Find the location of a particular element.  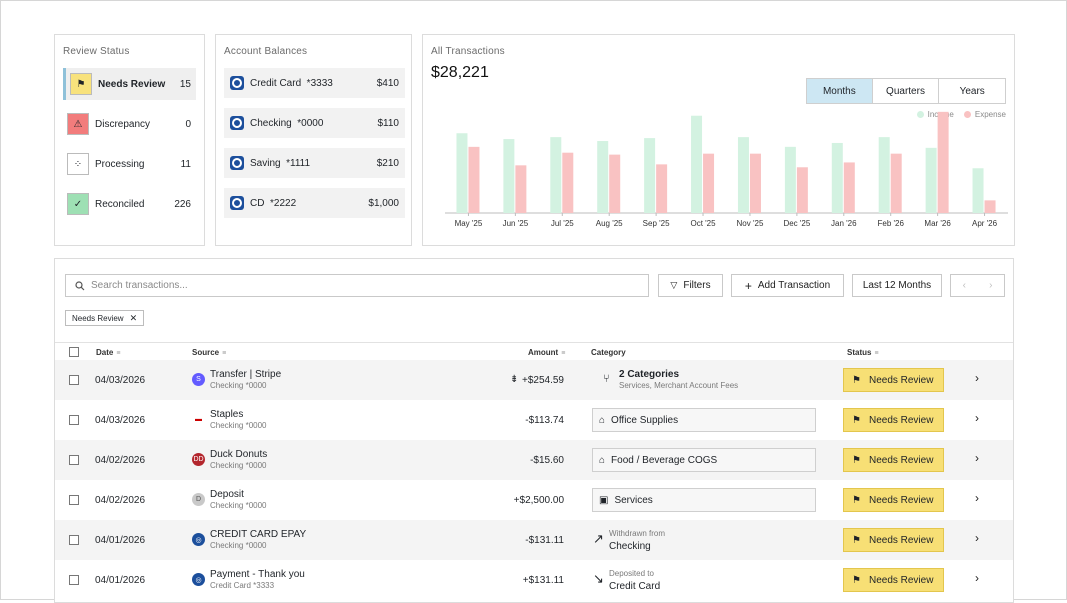

x-tick-label: Oct '25 is located at coordinates (703, 223).